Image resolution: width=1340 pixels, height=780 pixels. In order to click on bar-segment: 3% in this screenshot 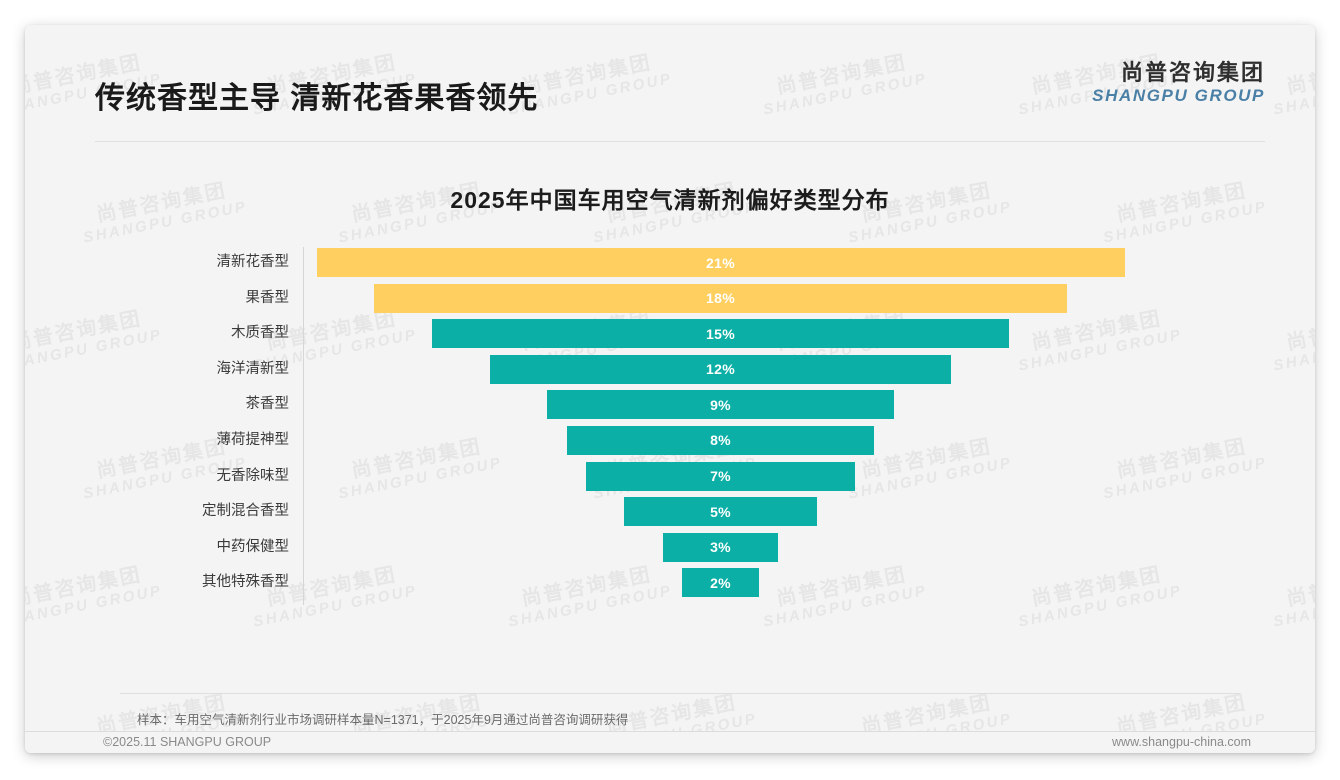, I will do `click(720, 547)`.